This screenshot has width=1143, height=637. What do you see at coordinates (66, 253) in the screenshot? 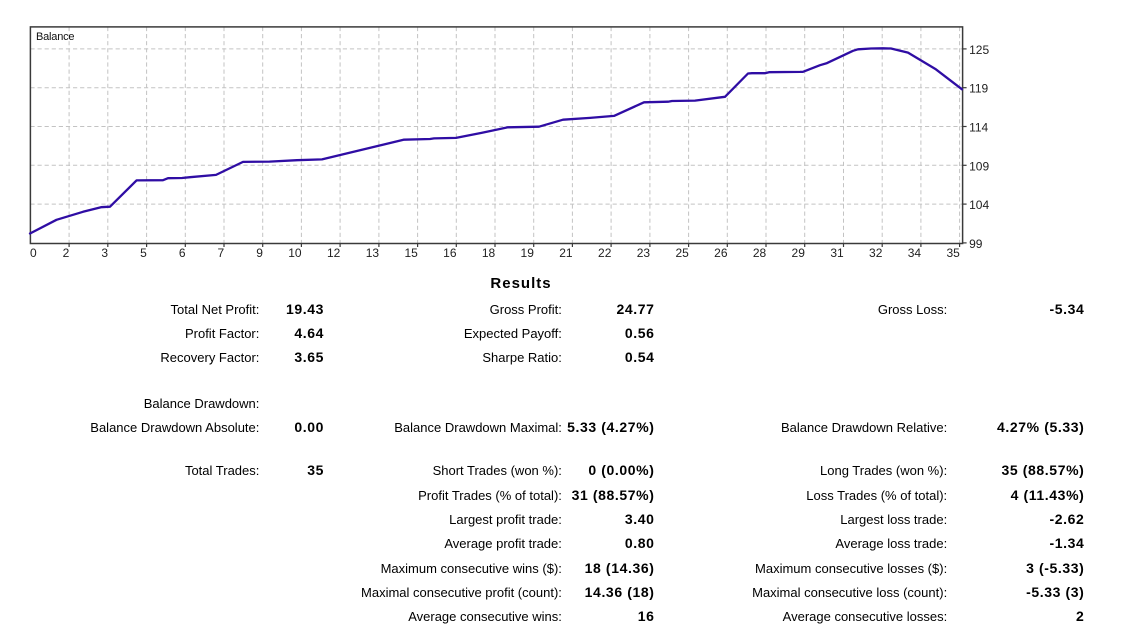
I see `svg-text: 2` at bounding box center [66, 253].